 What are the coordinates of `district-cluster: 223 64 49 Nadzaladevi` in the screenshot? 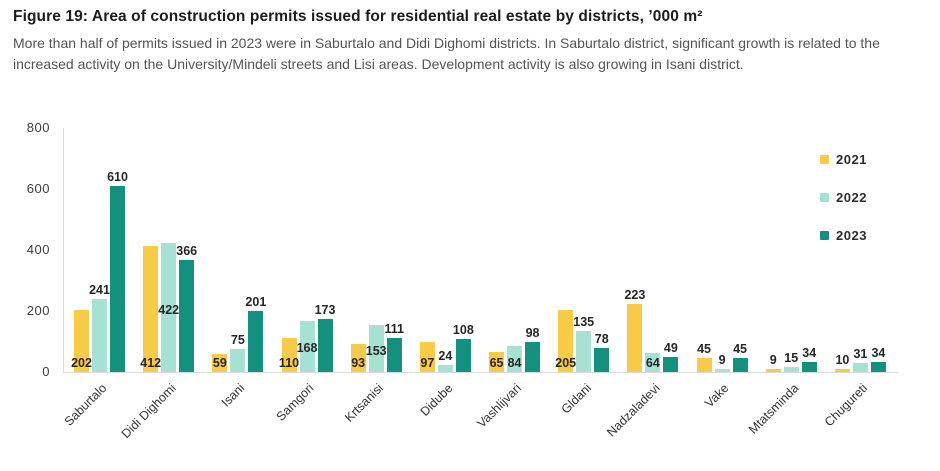 It's located at (641, 364).